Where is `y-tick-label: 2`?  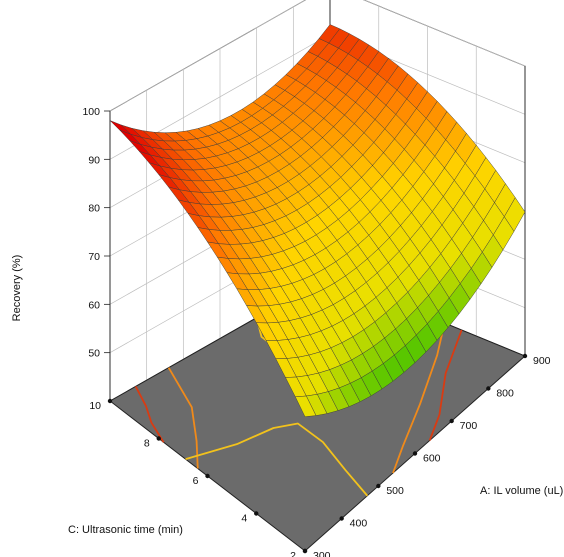 y-tick-label: 2 is located at coordinates (293, 553).